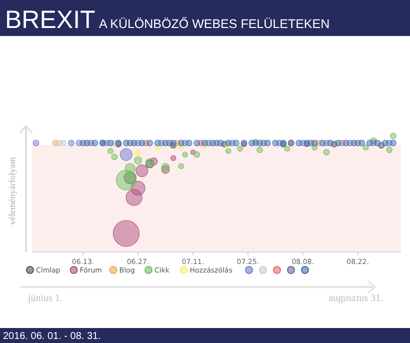 This screenshot has width=410, height=343. What do you see at coordinates (355, 298) in the screenshot?
I see `text: augusztus 31.` at bounding box center [355, 298].